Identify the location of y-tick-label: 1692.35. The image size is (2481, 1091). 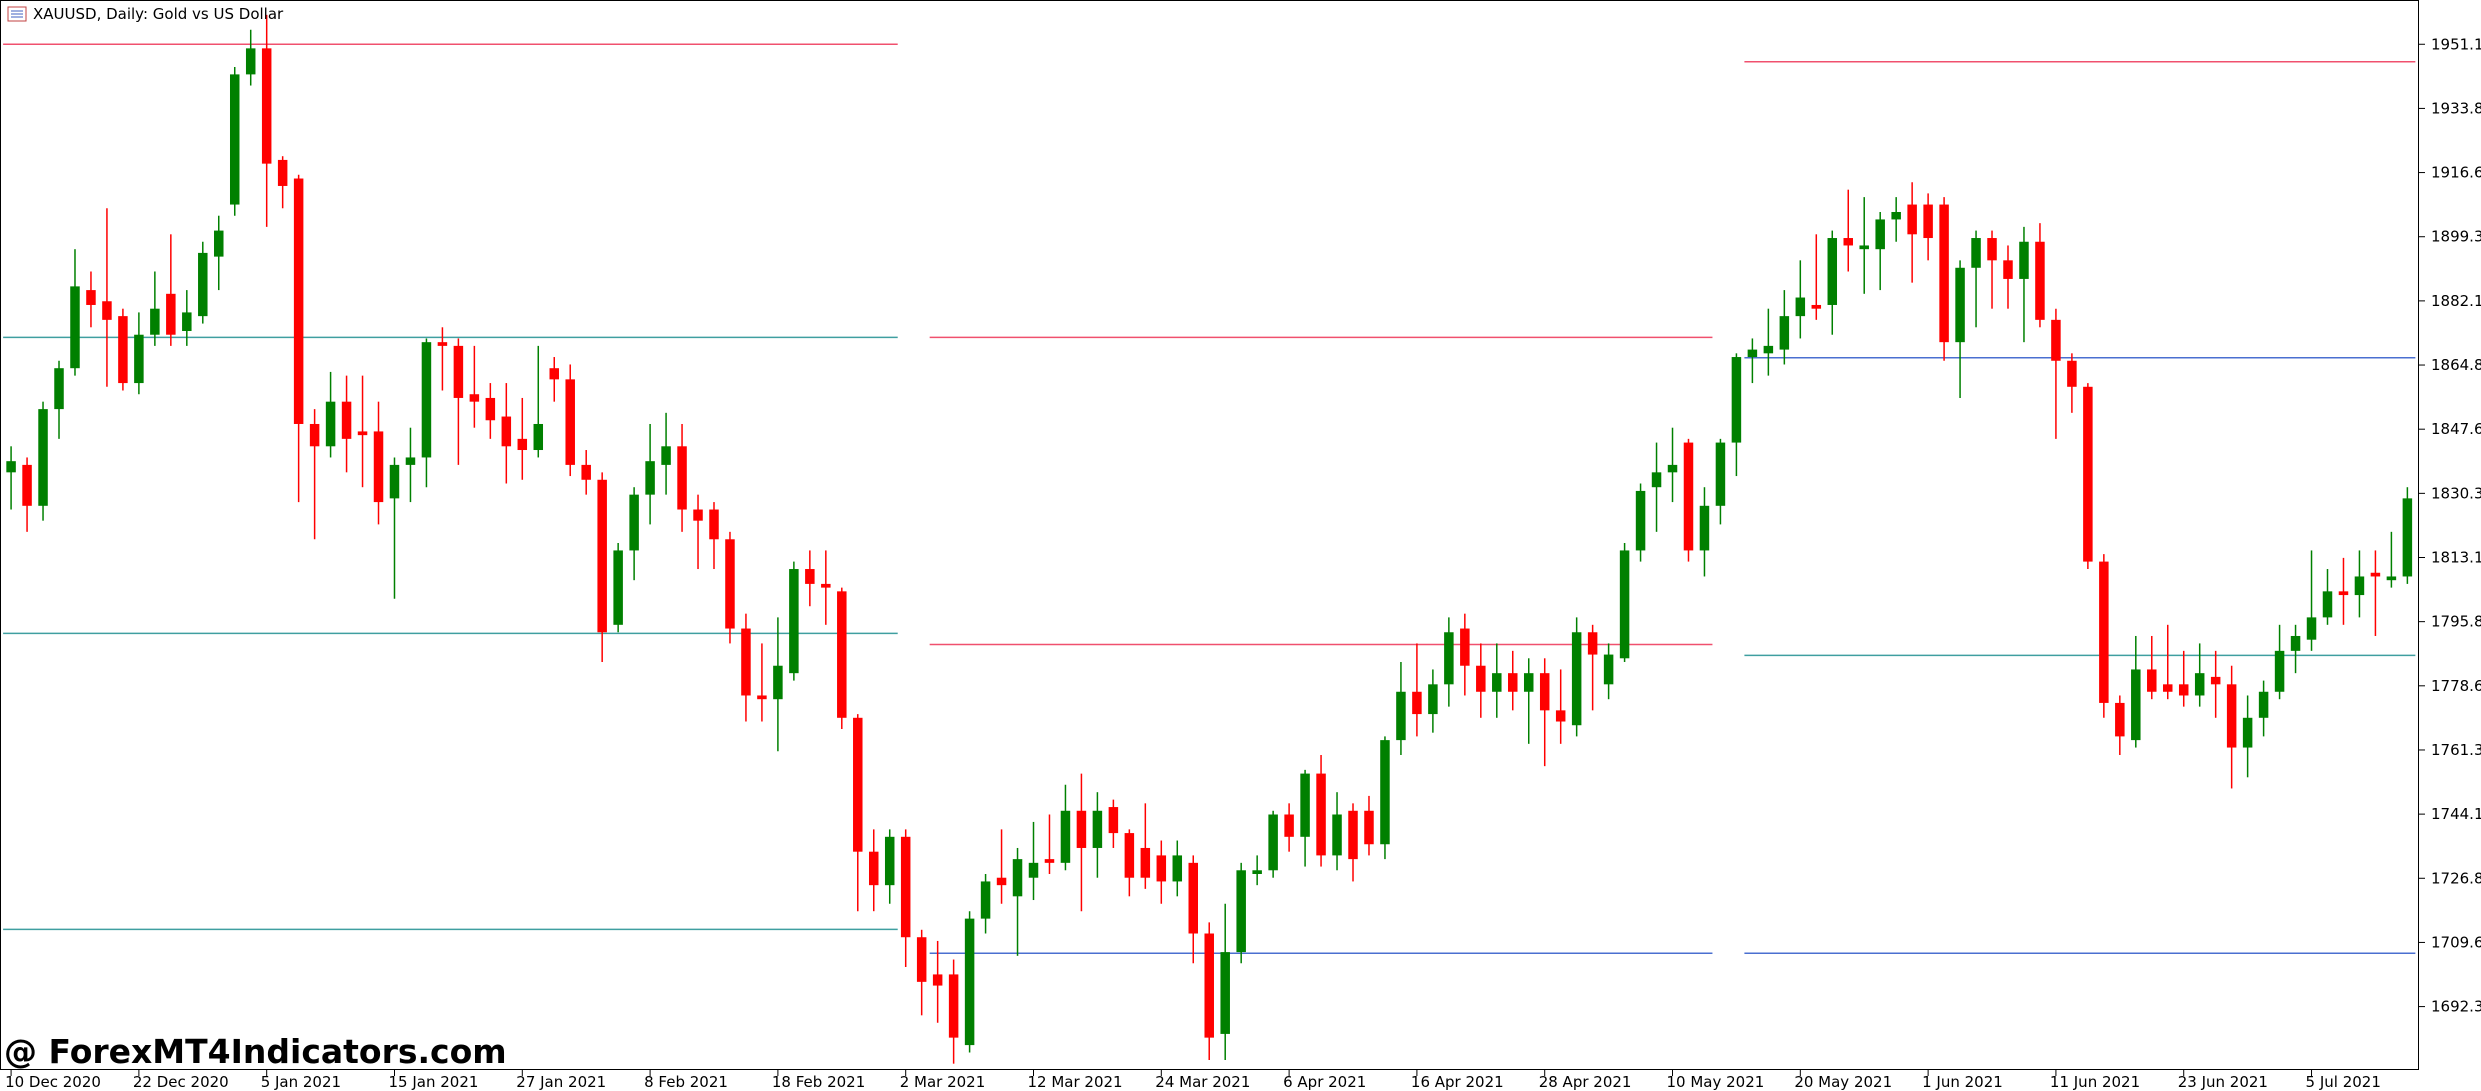
(2456, 1007).